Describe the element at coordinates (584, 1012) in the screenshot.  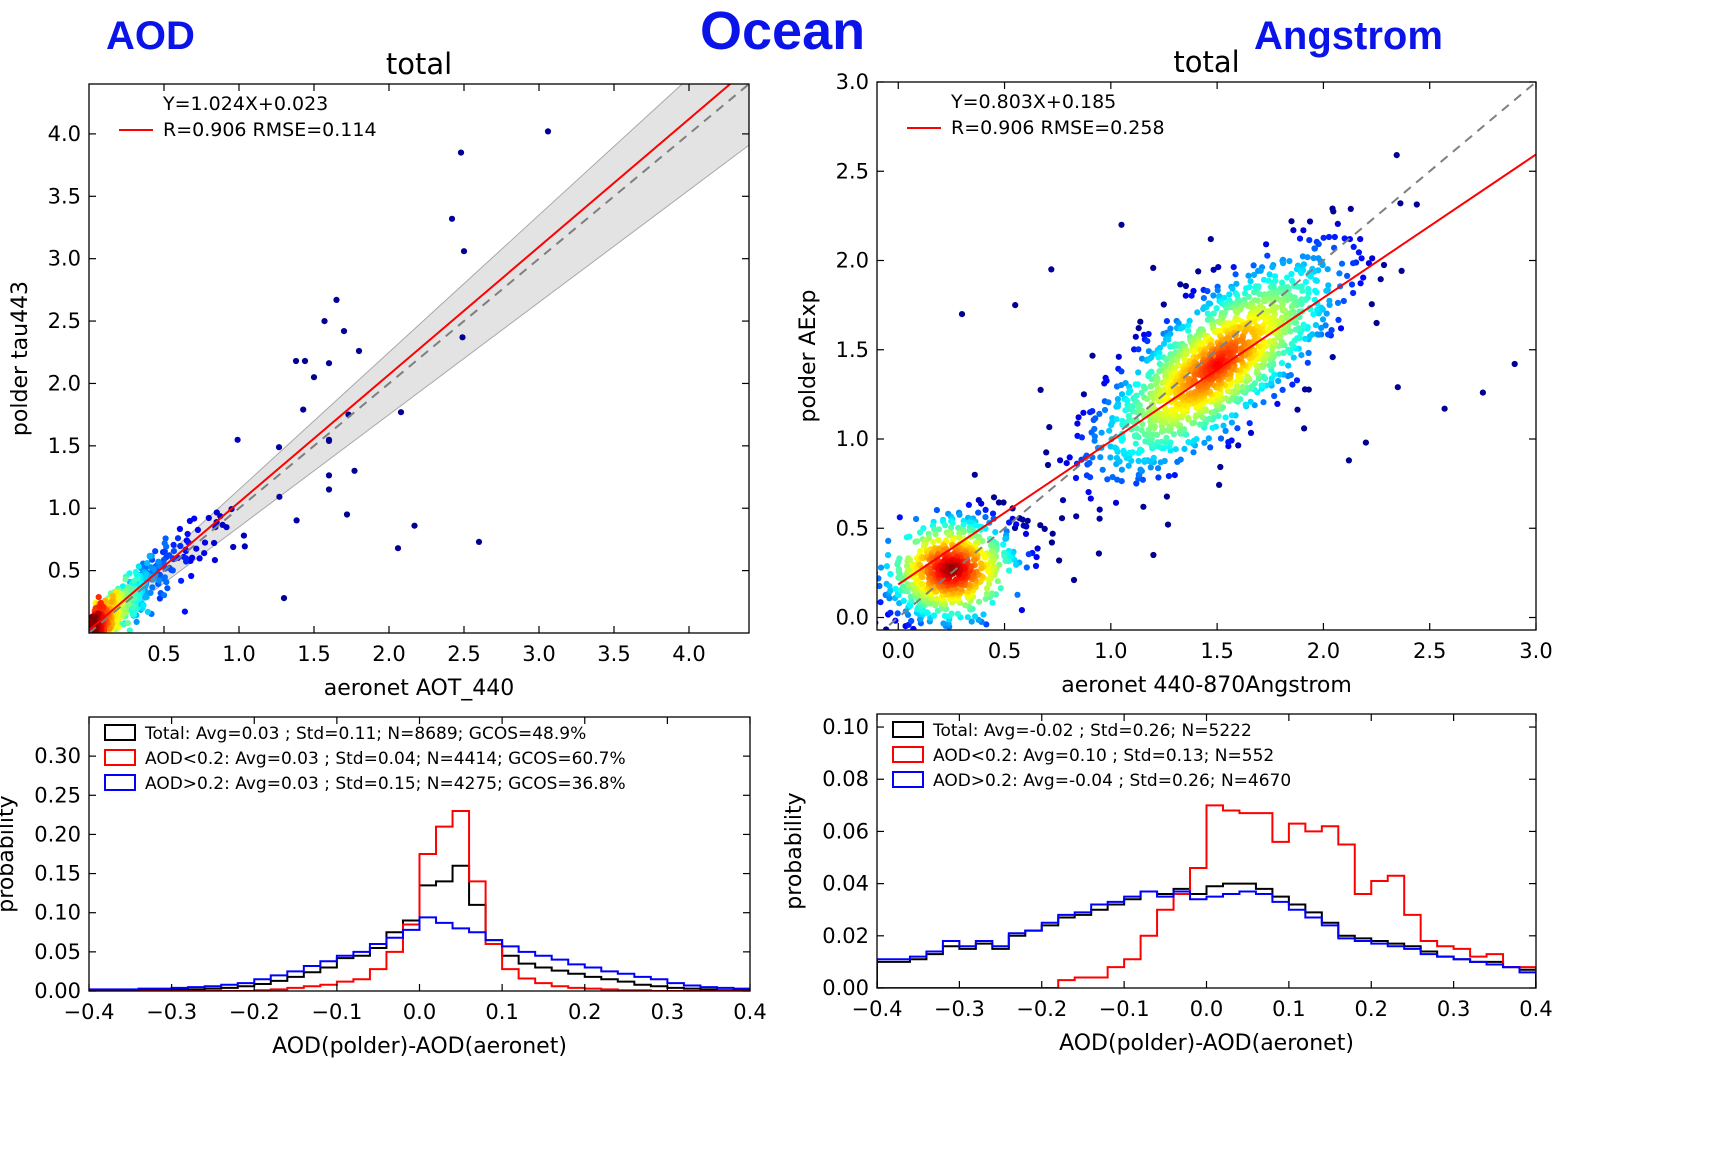
I see `x-tick-label: 0.2` at that location.